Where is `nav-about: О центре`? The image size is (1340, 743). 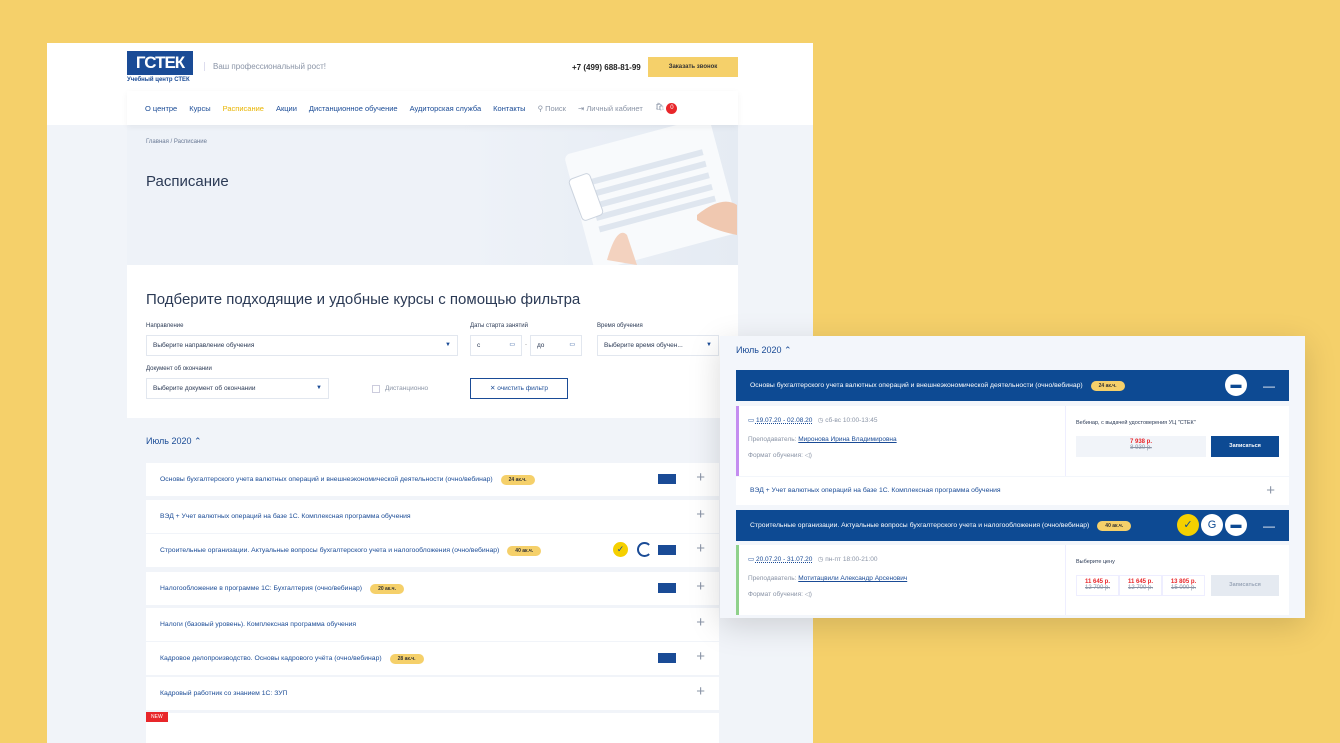 nav-about: О центре is located at coordinates (161, 108).